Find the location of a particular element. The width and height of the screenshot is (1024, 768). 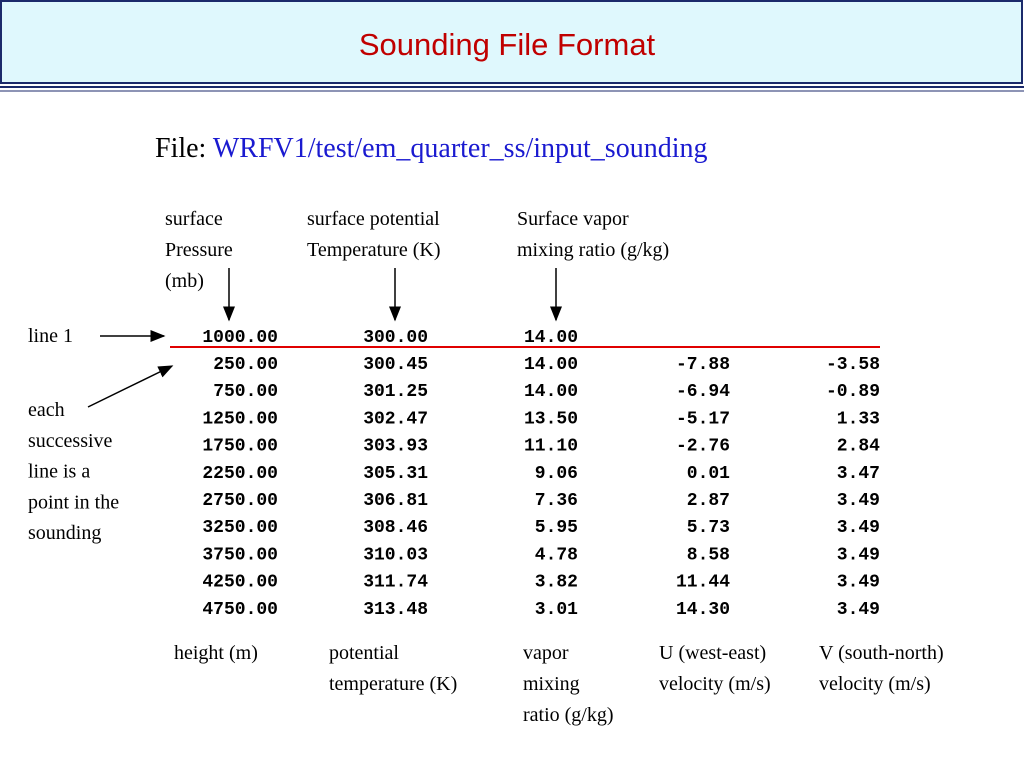

cell: 14.30 is located at coordinates (703, 610).